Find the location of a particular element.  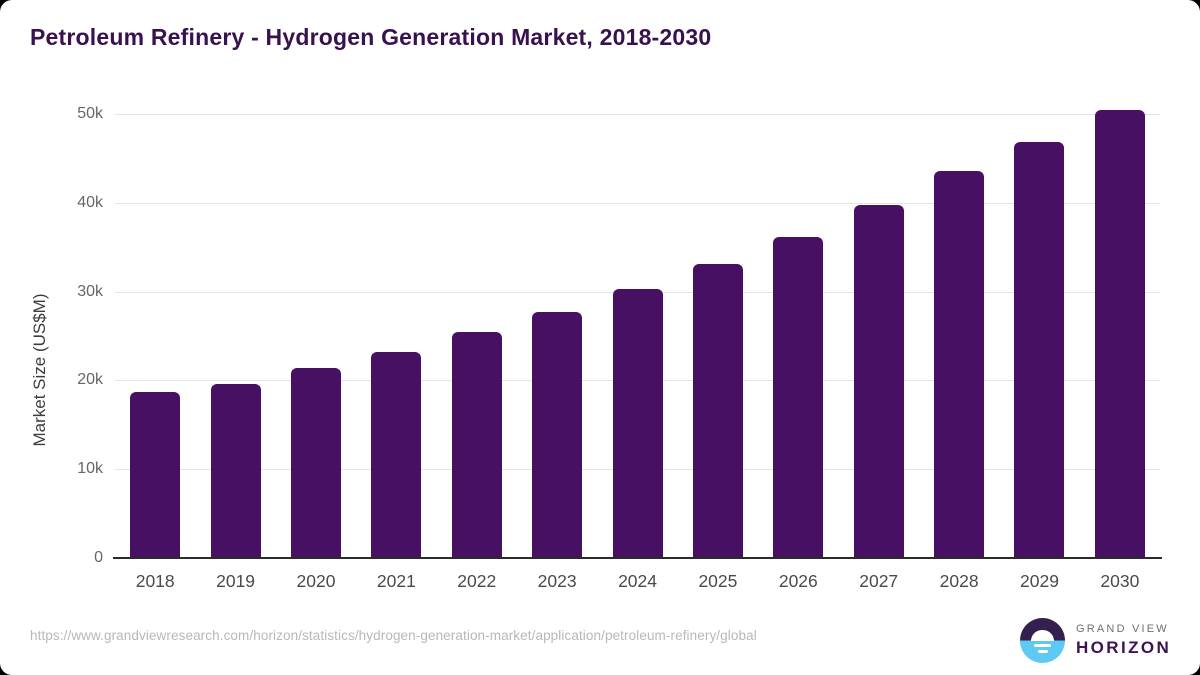

bar-2019 is located at coordinates (235, 471).